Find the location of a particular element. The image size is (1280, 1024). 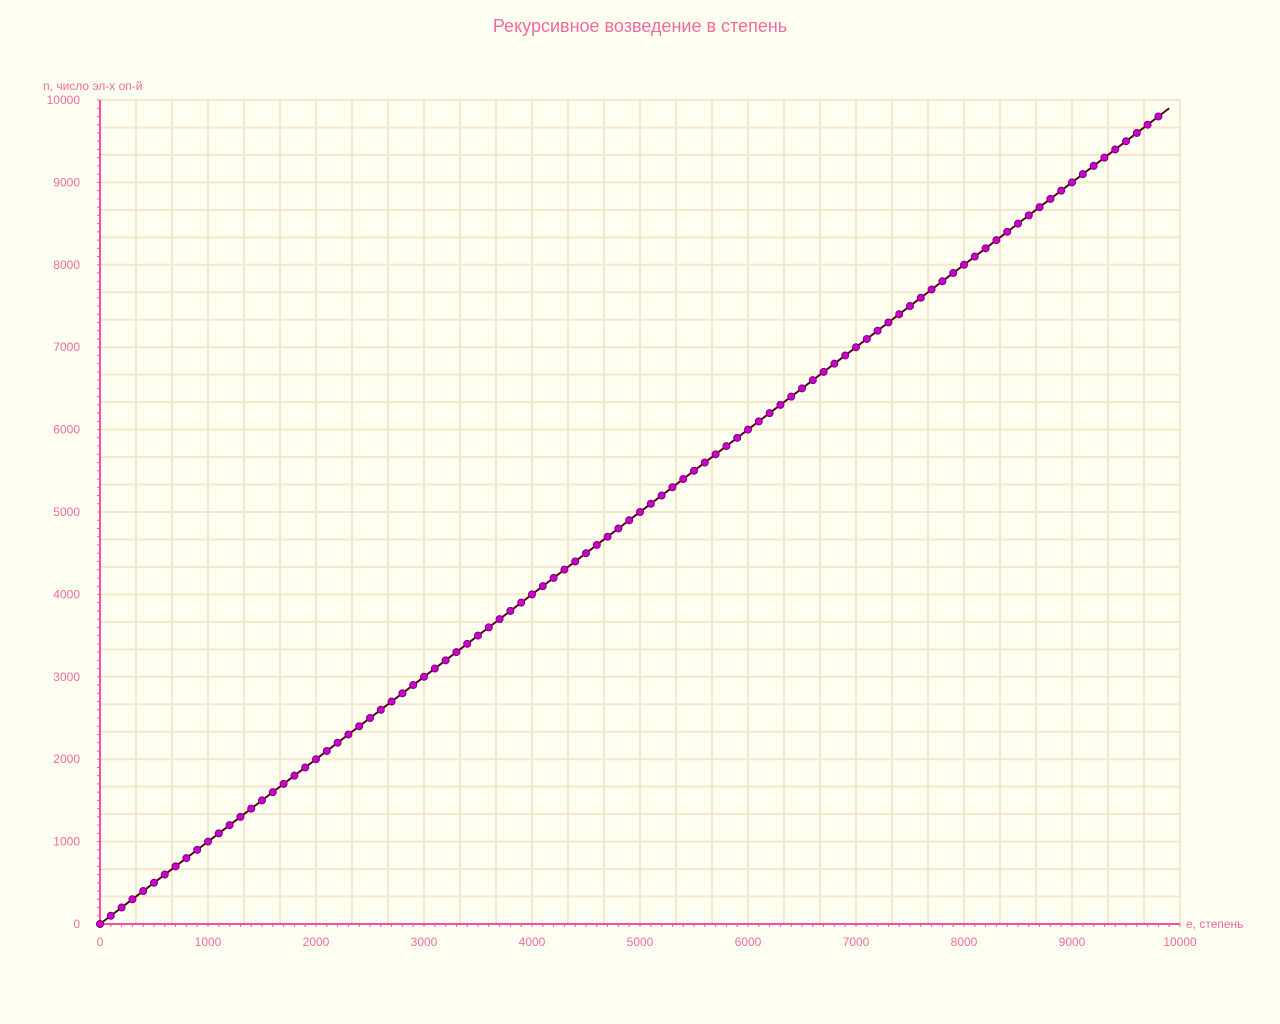

x-tick-label: 6000 is located at coordinates (748, 942).